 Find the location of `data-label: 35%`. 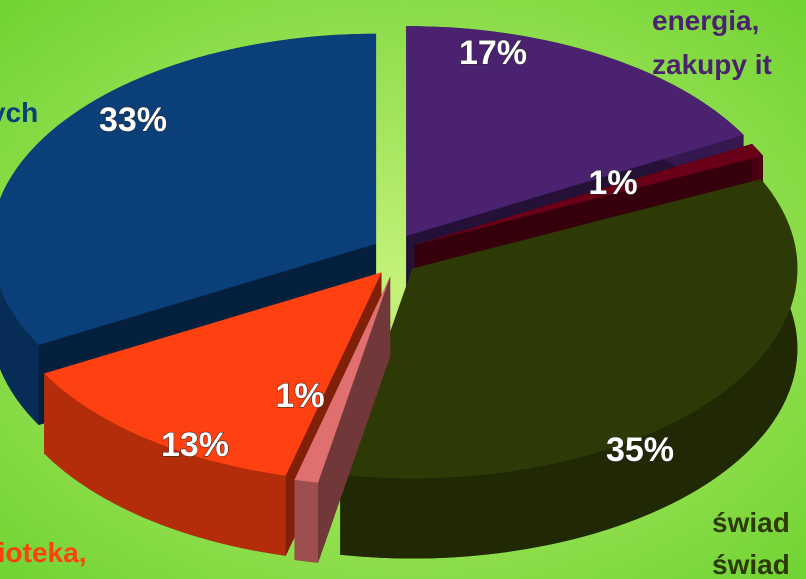

data-label: 35% is located at coordinates (640, 450).